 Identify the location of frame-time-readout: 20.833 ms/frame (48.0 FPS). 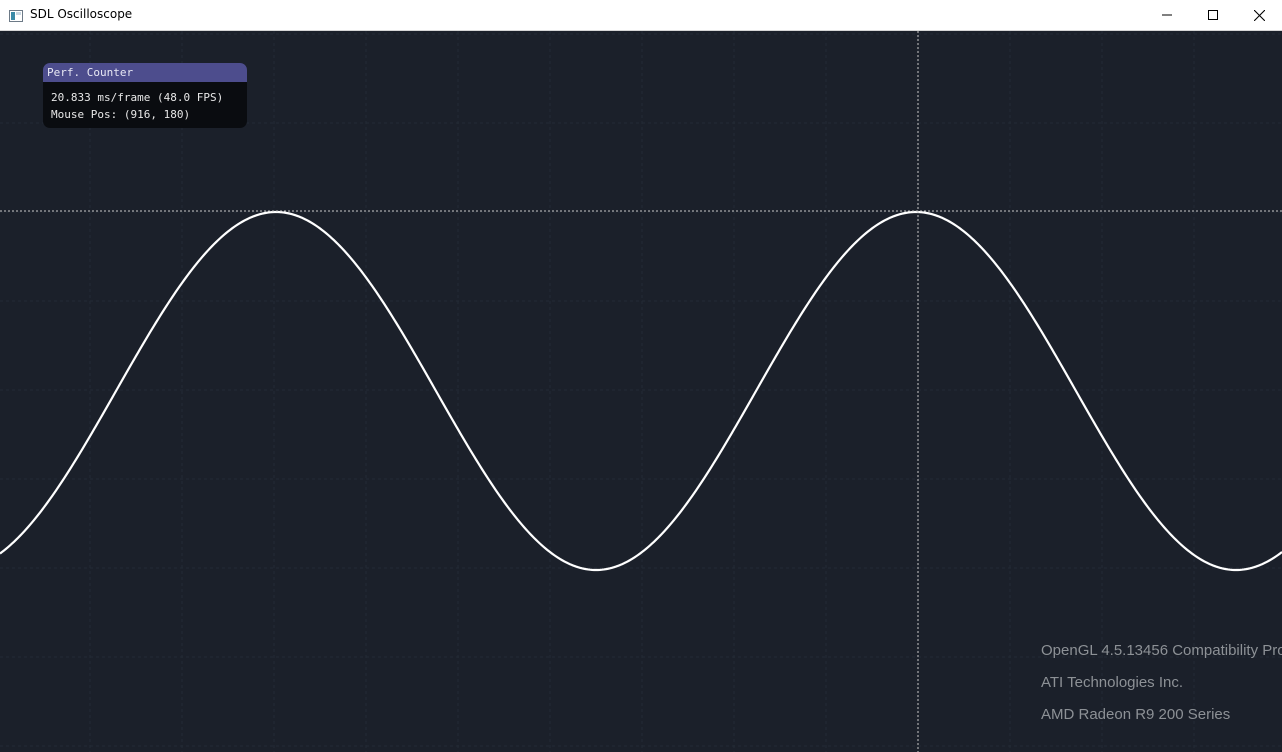
(137, 97).